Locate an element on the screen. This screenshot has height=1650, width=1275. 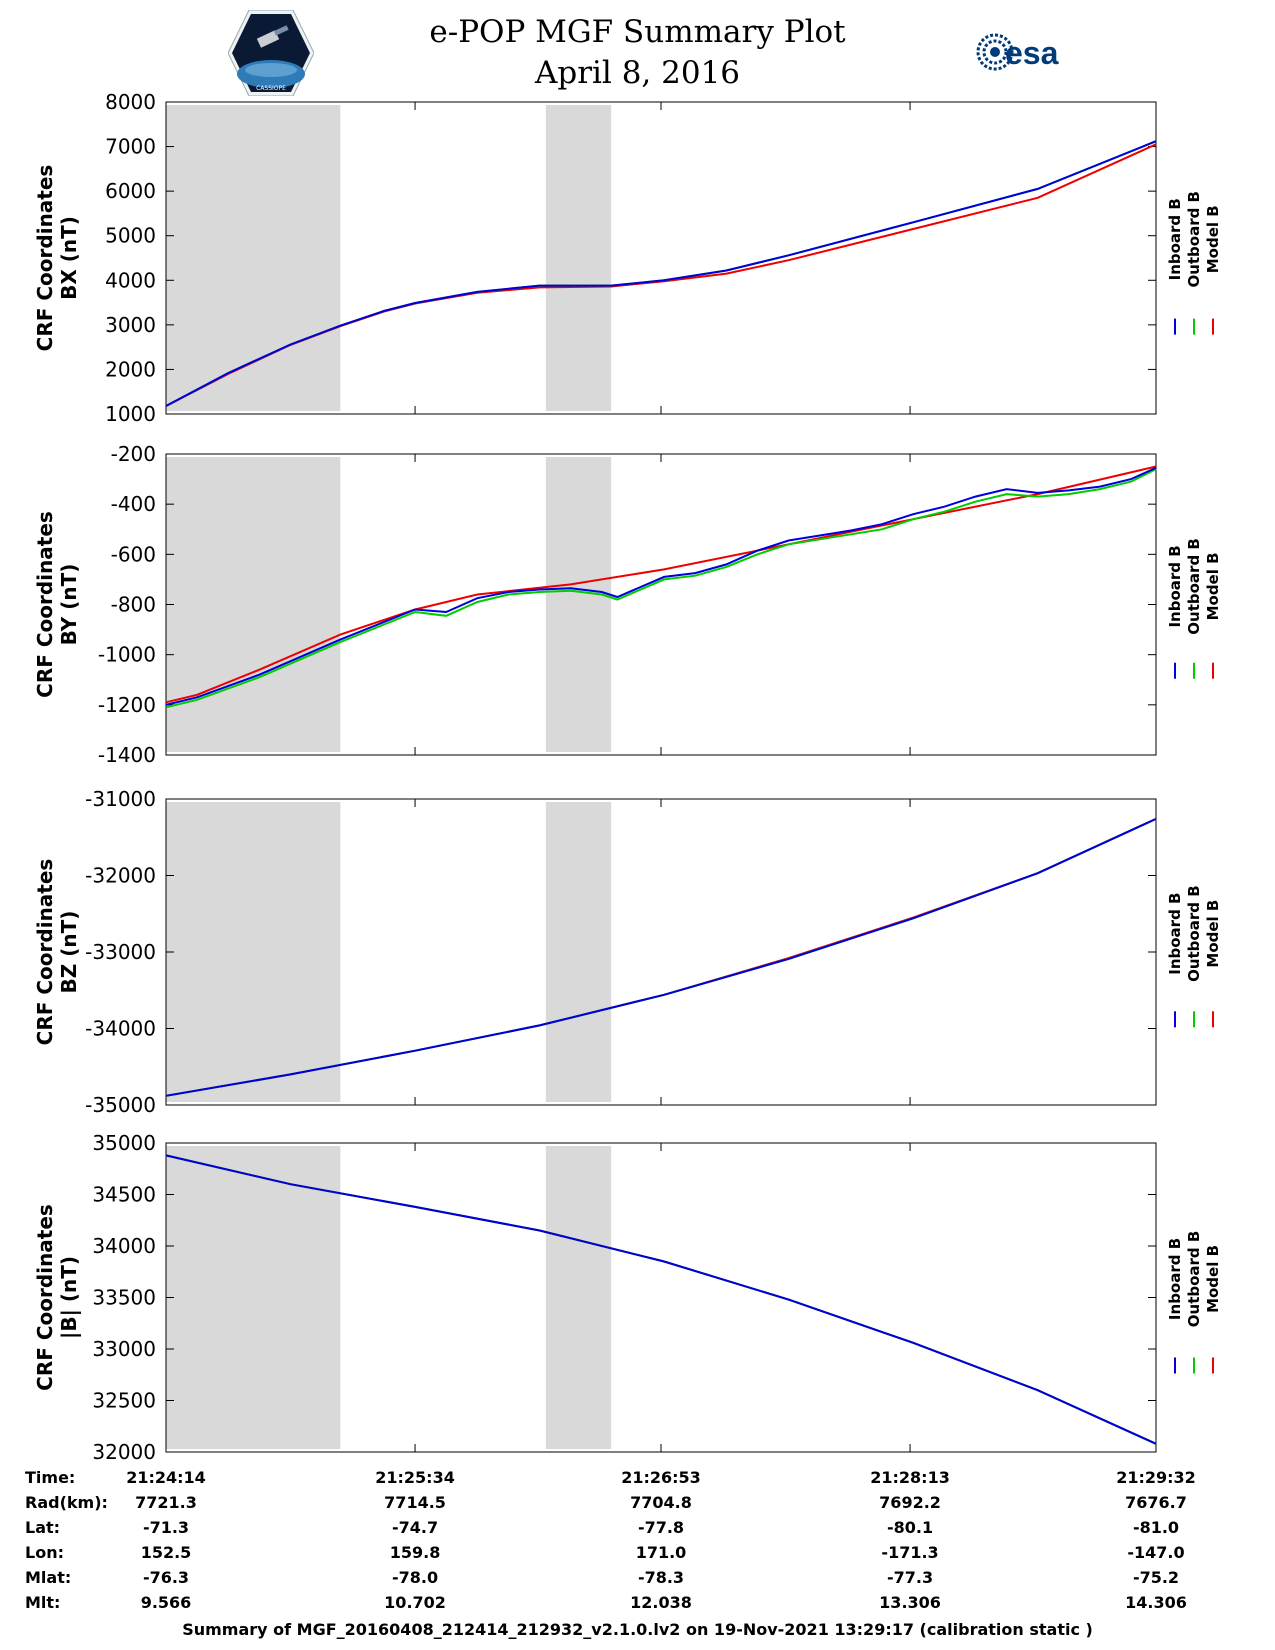
y-tick-label: -33000 is located at coordinates (120, 952).